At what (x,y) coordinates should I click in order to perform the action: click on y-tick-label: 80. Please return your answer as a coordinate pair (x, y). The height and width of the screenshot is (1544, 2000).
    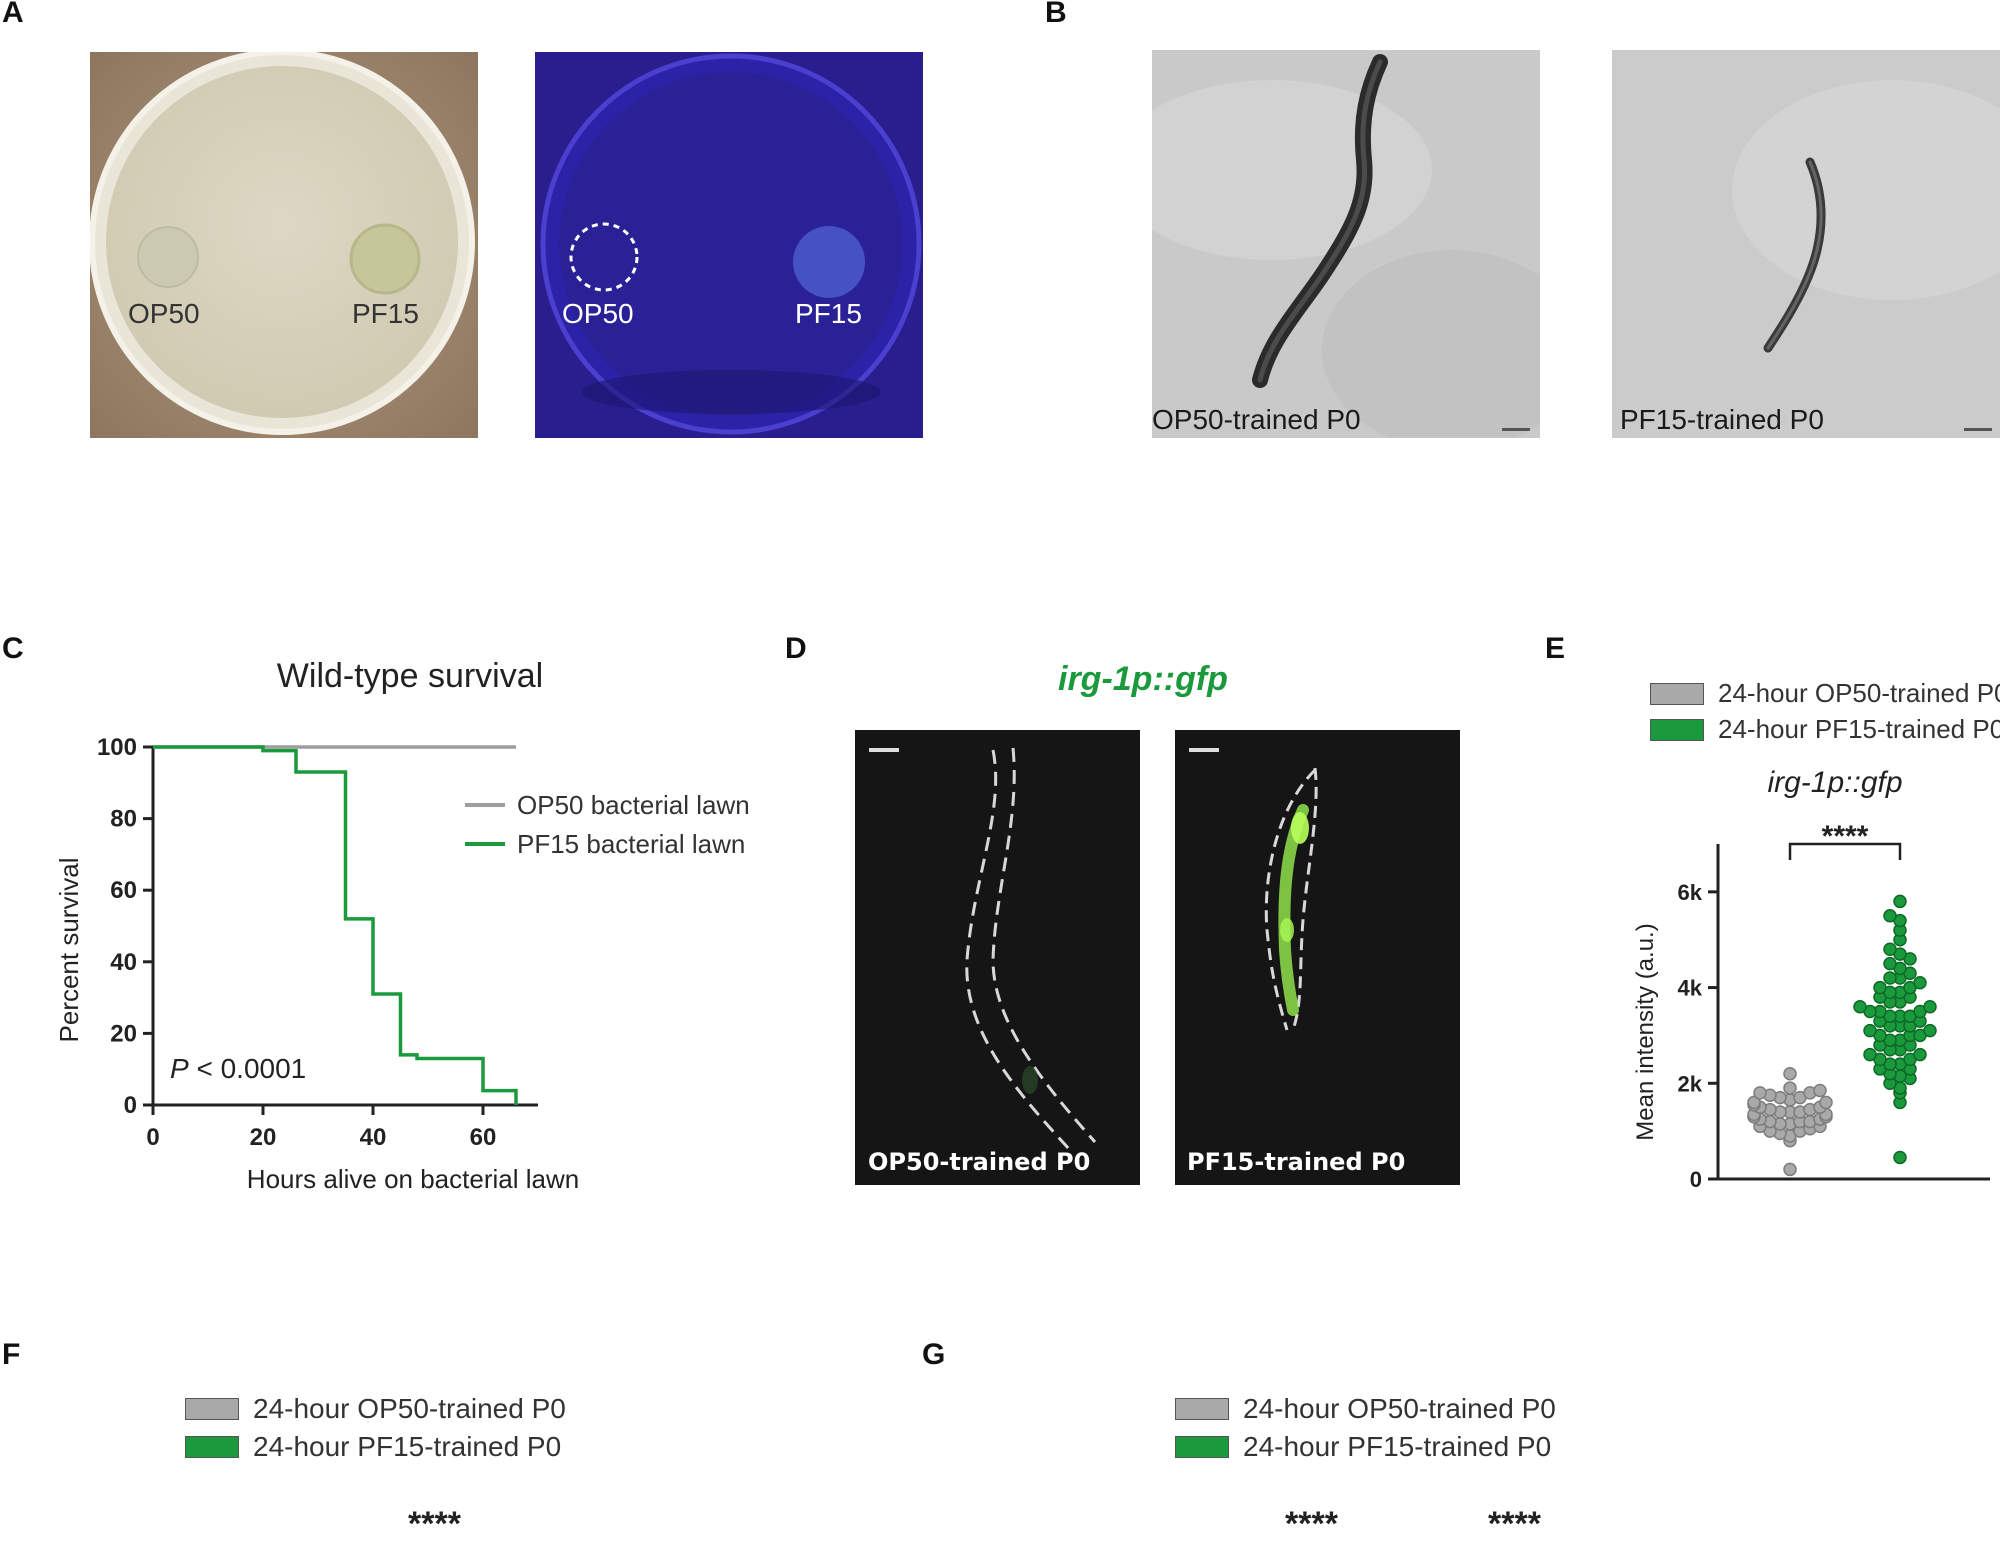
    Looking at the image, I should click on (123, 819).